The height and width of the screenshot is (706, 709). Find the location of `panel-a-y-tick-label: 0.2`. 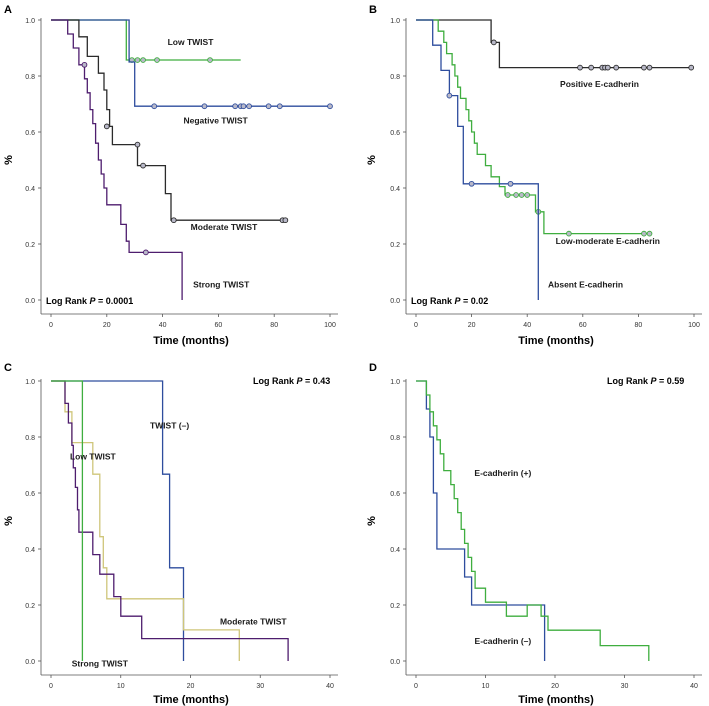

panel-a-y-tick-label: 0.2 is located at coordinates (30, 245).